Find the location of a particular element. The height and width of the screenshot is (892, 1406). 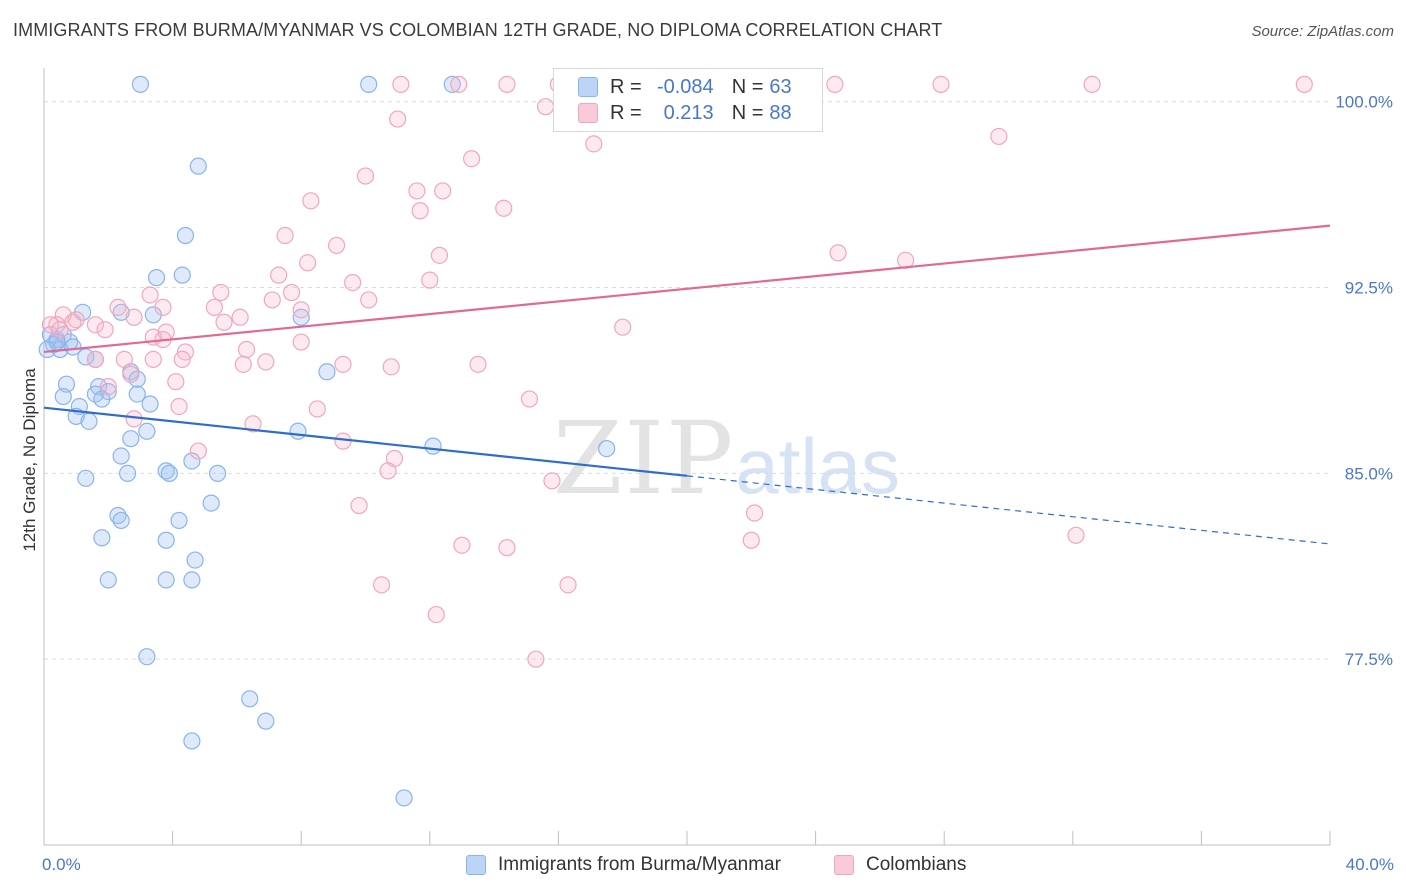

legend-r-label: R = is located at coordinates (626, 86).